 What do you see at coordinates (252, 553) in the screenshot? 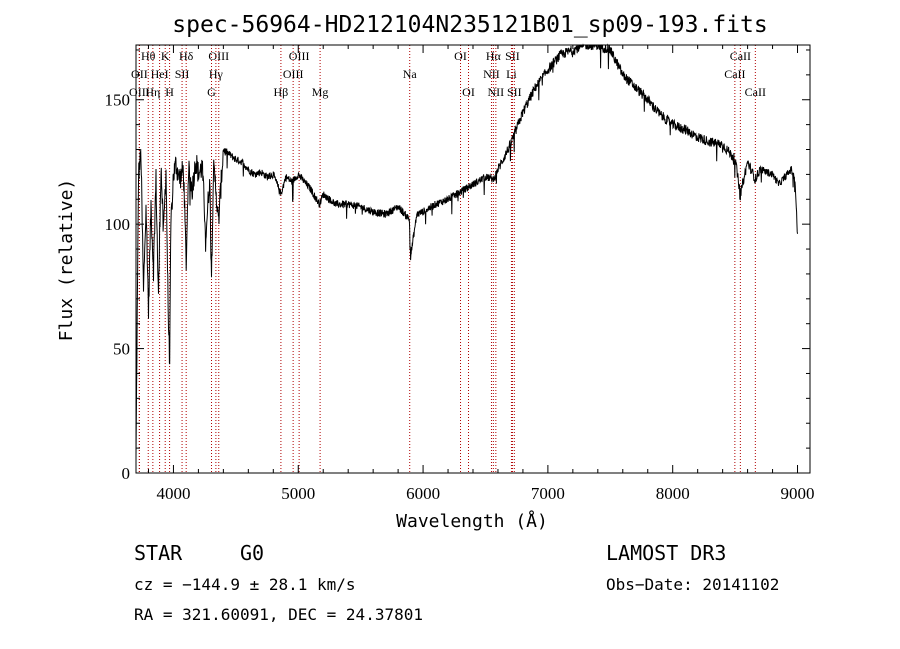
I see `subclass: G0` at bounding box center [252, 553].